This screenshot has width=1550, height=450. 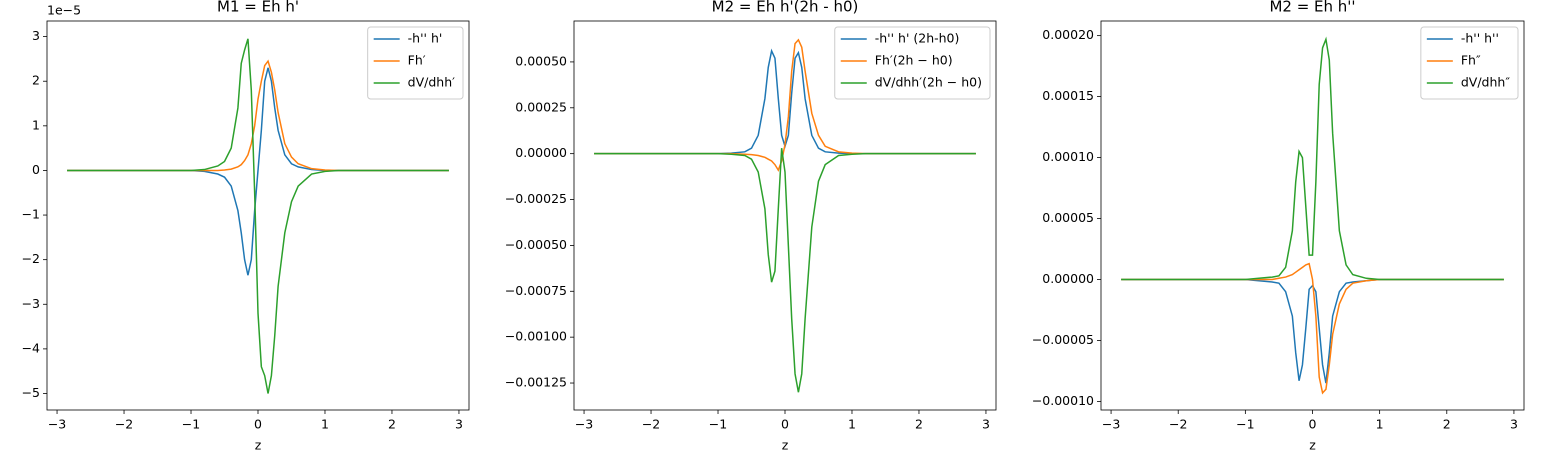 I want to click on legend-label: dV/dhh′(2h − h0), so click(x=928, y=82).